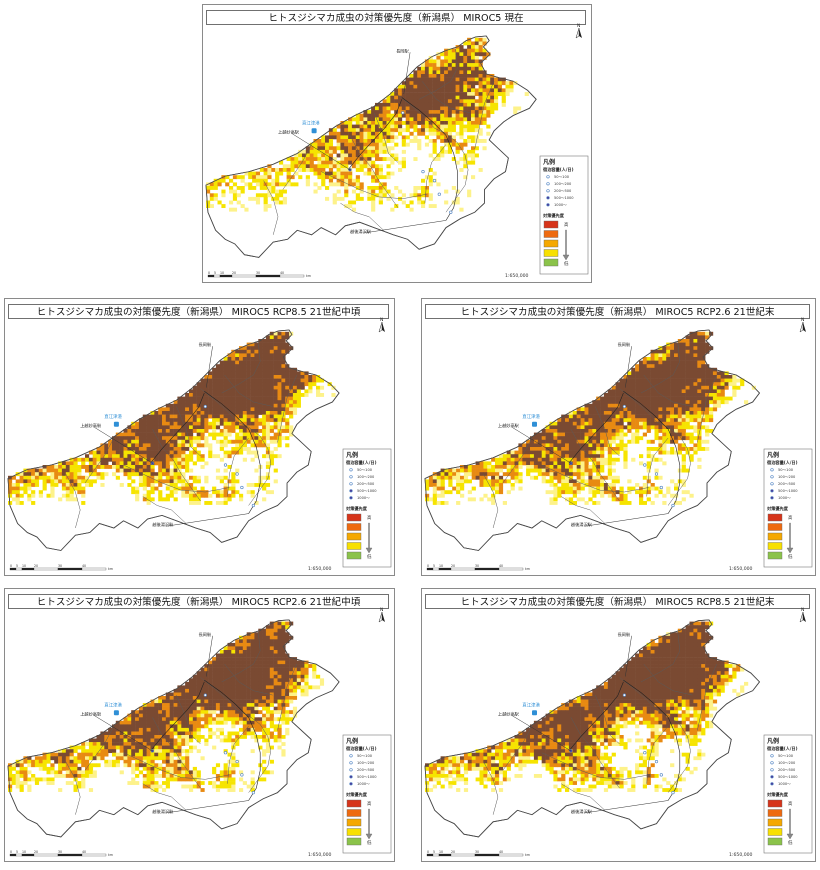 This screenshot has height=870, width=820. Describe the element at coordinates (428, 852) in the screenshot. I see `scale-tick-label: 0` at that location.